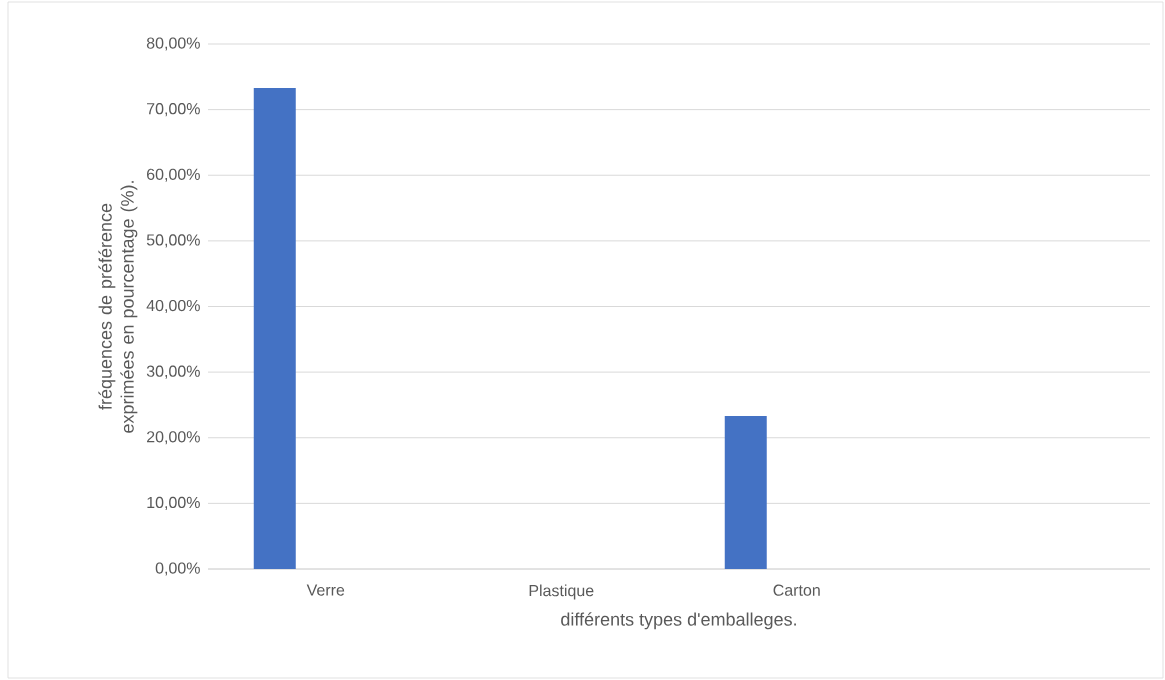 The height and width of the screenshot is (680, 1165). I want to click on y-tick-label: 60,00%, so click(173, 175).